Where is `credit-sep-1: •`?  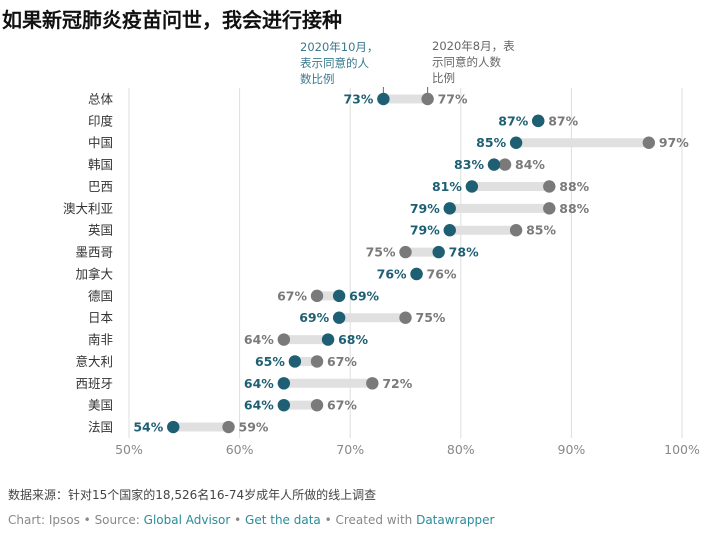 credit-sep-1: • is located at coordinates (87, 520).